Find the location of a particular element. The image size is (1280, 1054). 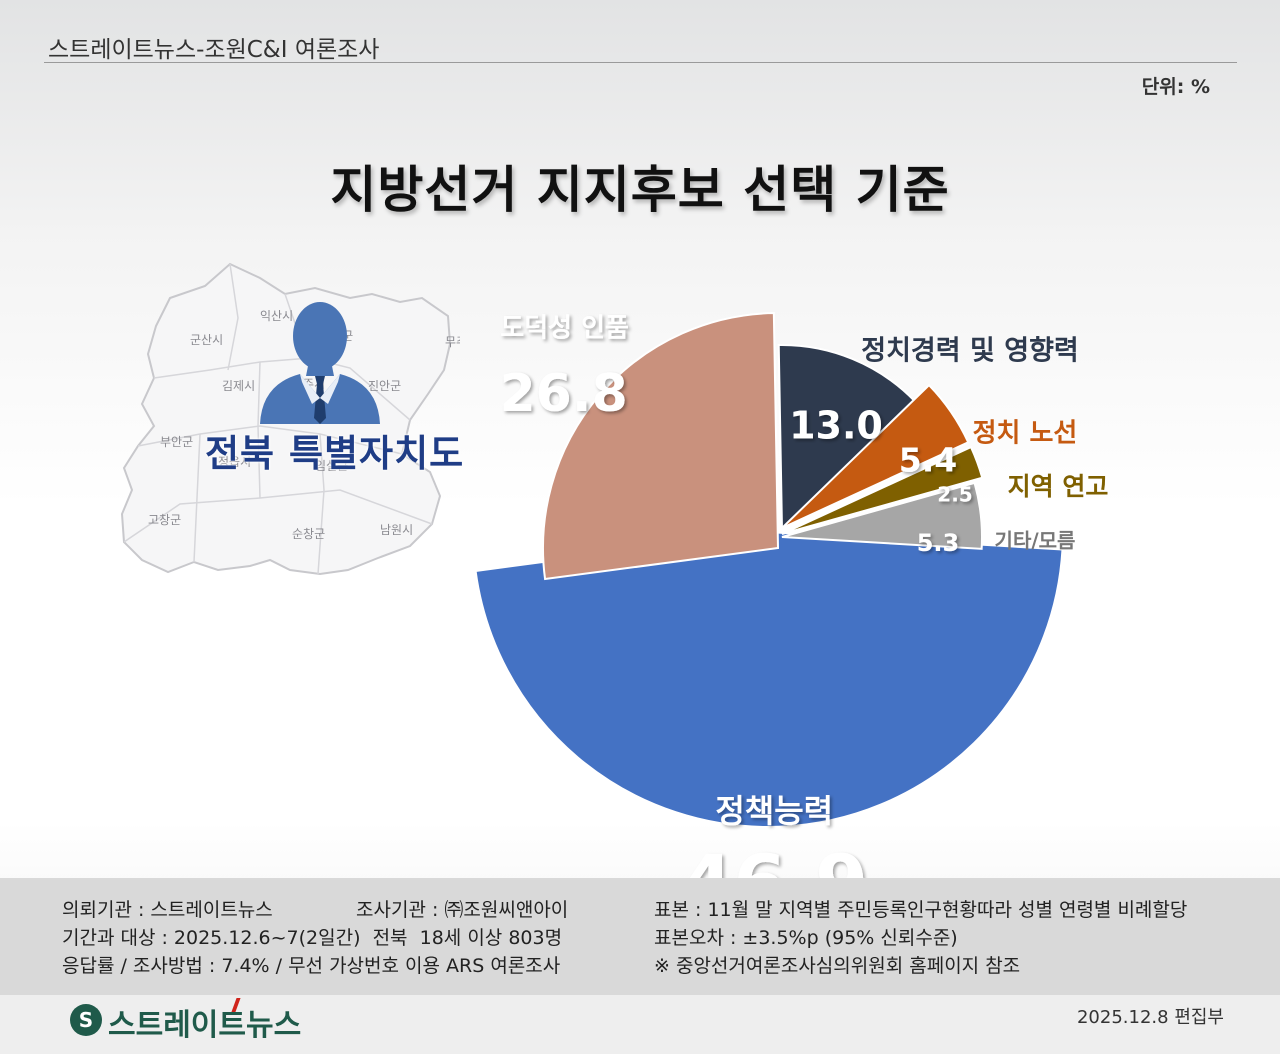

method-info: 응답률 / 조사방법 : 7.4% / 무선 가상번호 이용 ARS 여론조사 is located at coordinates (311, 966).